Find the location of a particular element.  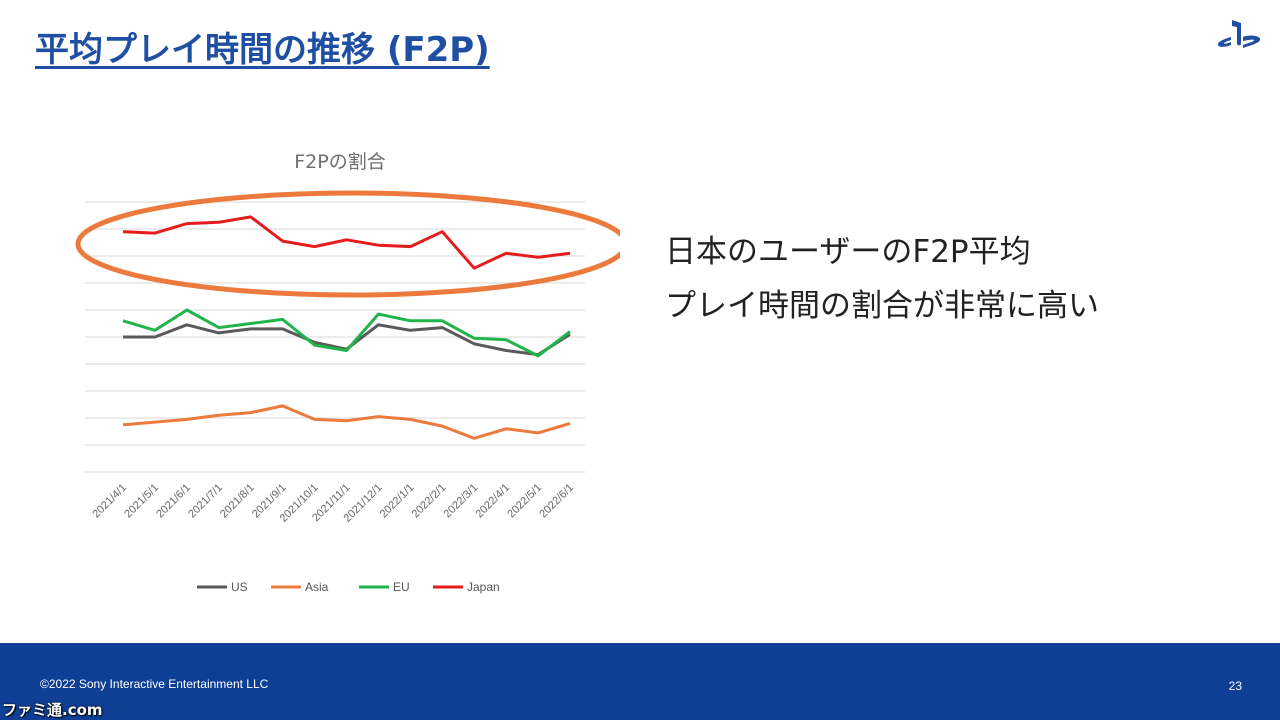

slide-title: 平均プレイ時間の推移 (F2P) is located at coordinates (262, 50).